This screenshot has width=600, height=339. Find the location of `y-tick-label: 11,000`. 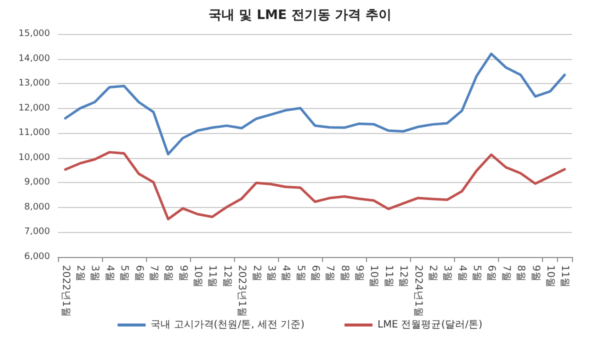

y-tick-label: 11,000 is located at coordinates (34, 133).